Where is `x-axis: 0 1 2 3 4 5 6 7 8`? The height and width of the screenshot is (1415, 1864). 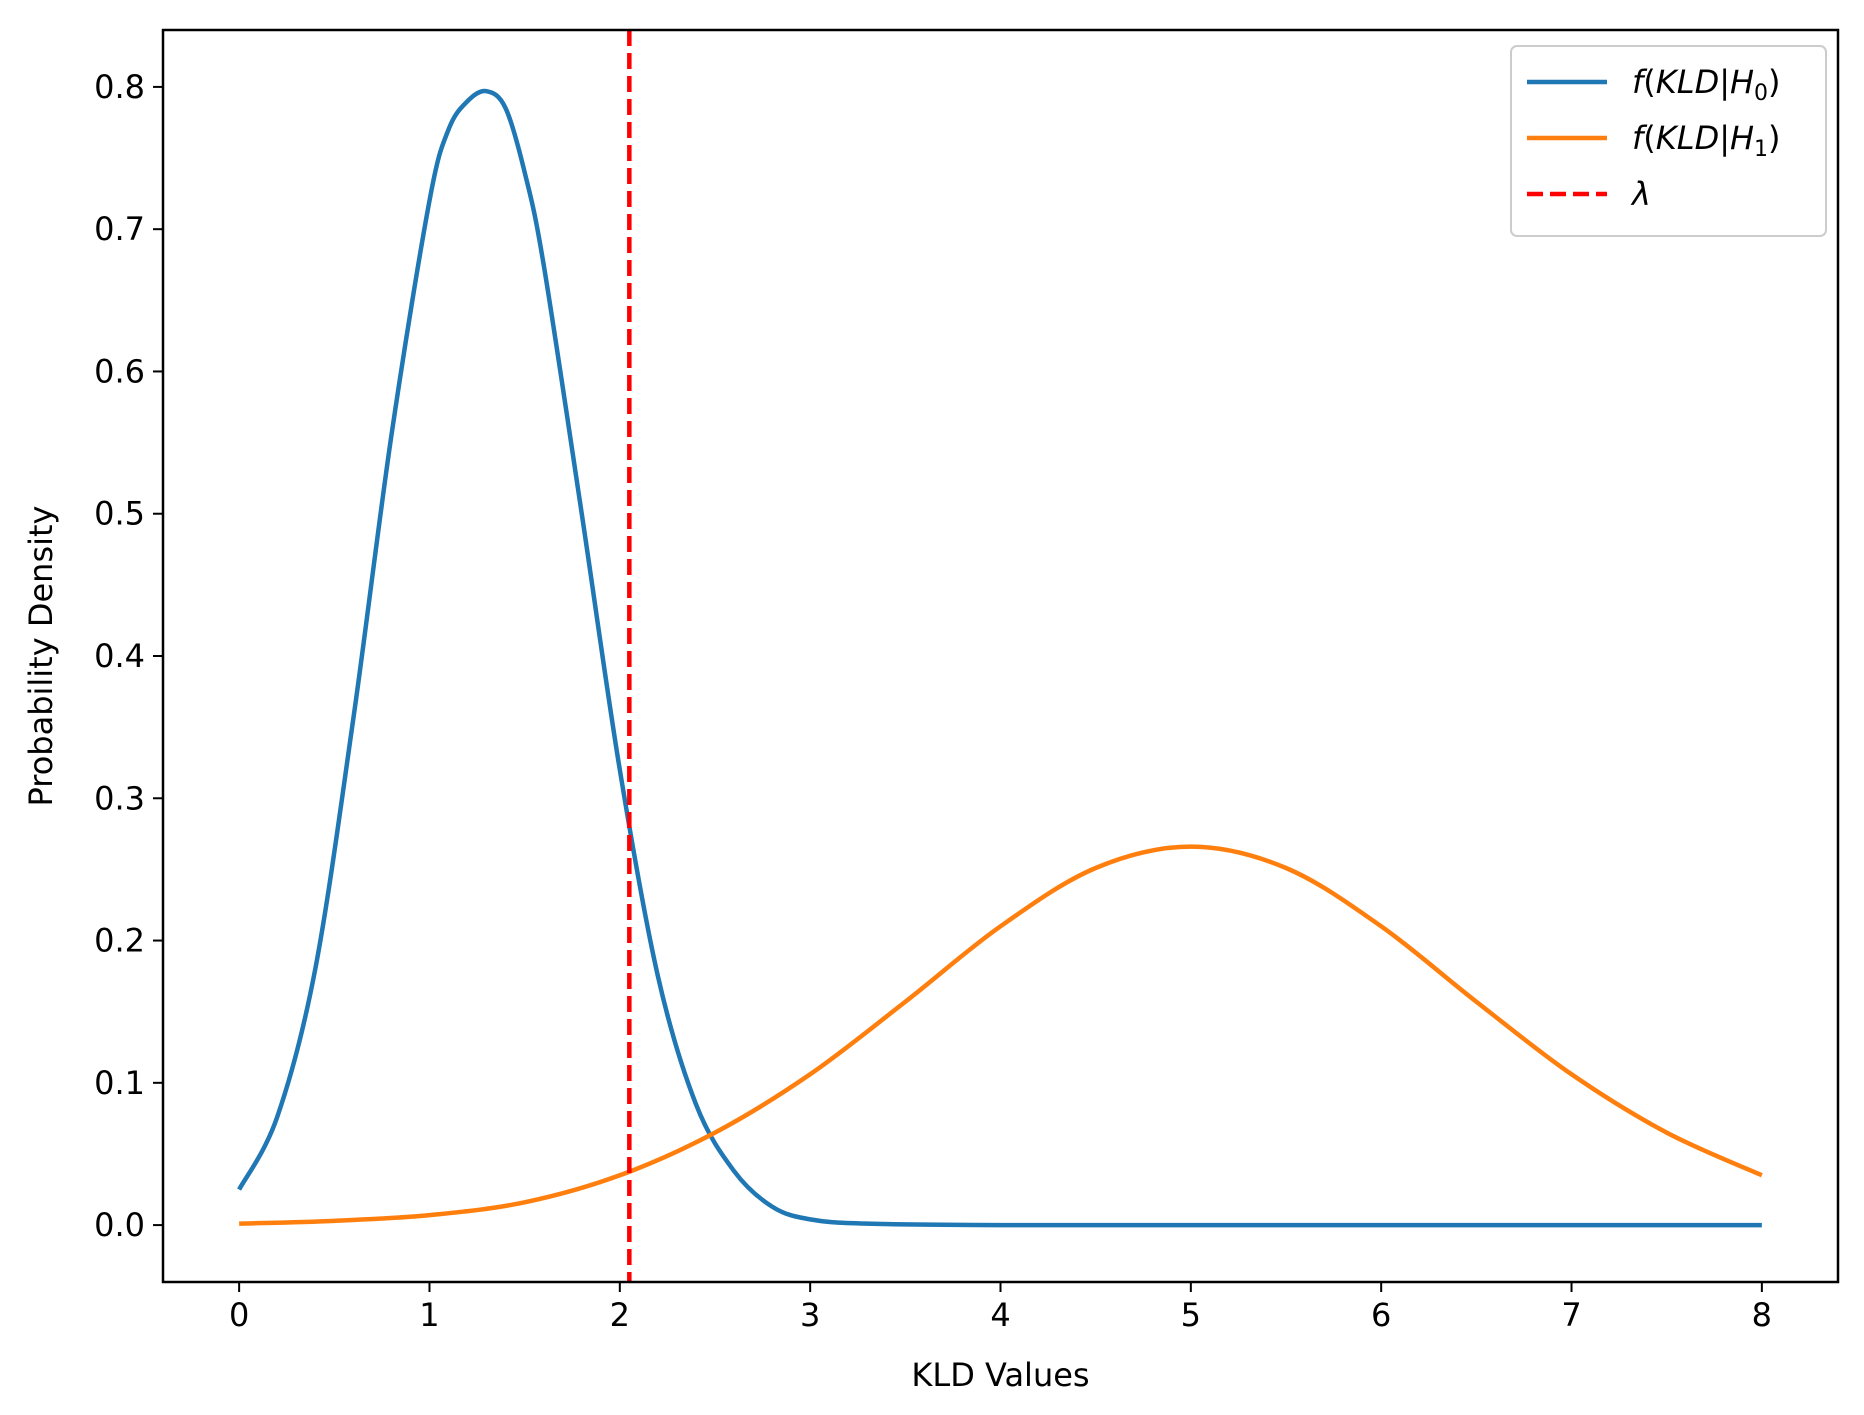 x-axis: 0 1 2 3 4 5 6 7 8 is located at coordinates (1000, 1308).